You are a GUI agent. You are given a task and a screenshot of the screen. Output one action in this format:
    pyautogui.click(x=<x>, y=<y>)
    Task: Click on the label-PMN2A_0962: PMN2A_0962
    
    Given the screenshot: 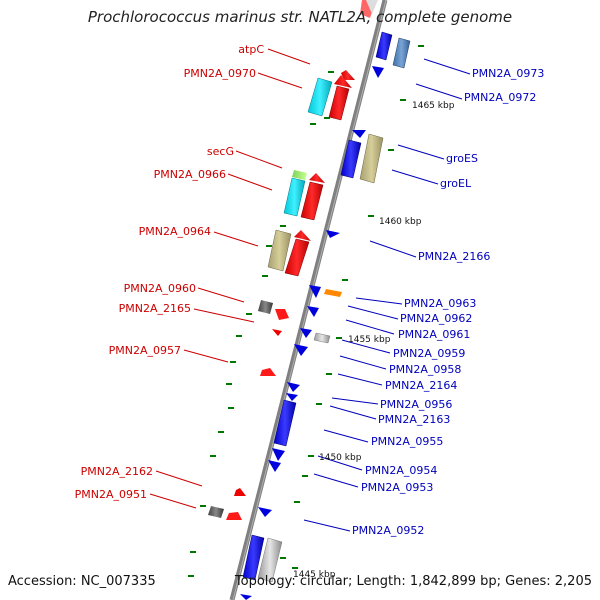 What is the action you would take?
    pyautogui.click(x=436, y=318)
    